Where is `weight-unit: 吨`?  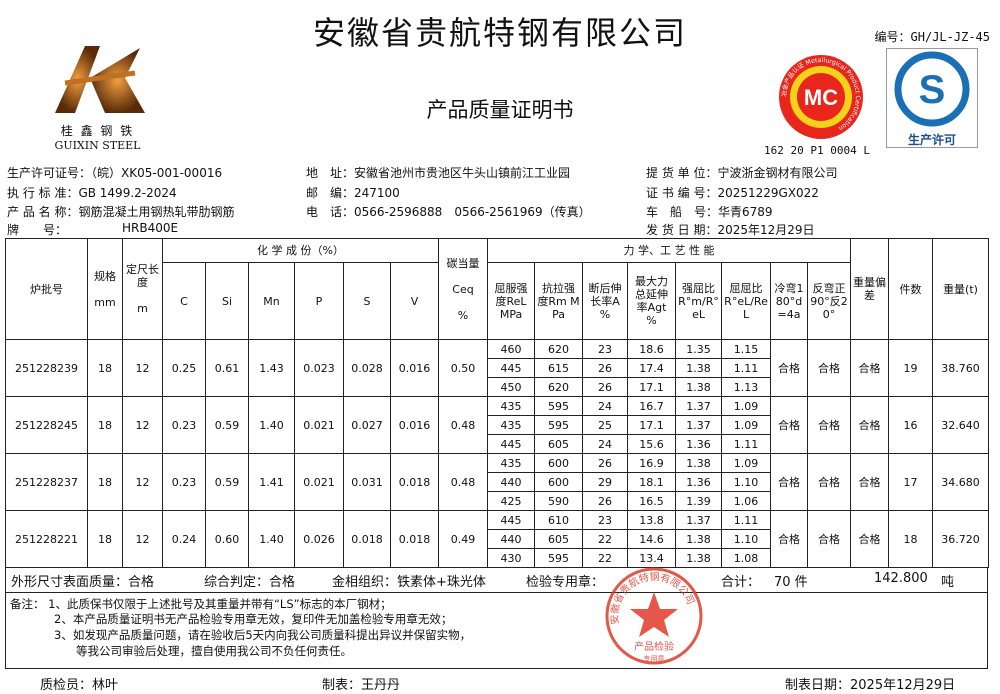 weight-unit: 吨 is located at coordinates (948, 582).